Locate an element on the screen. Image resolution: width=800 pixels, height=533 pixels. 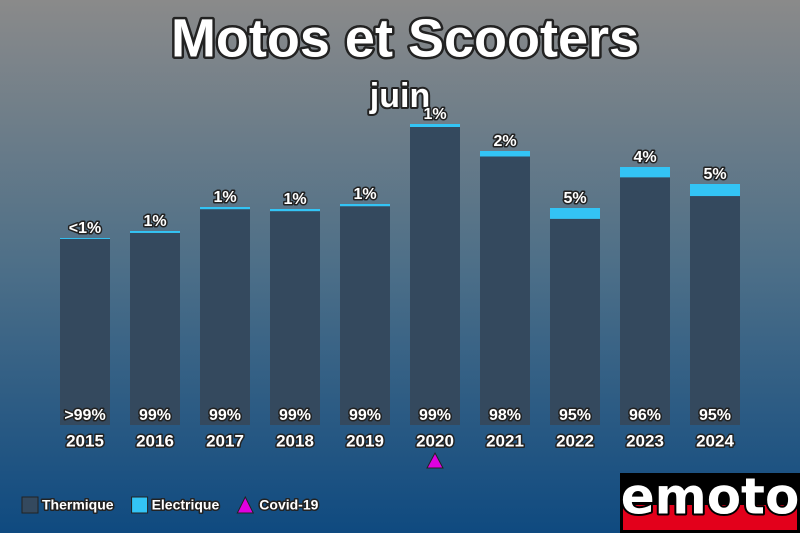
logo-band is located at coordinates (710, 517).